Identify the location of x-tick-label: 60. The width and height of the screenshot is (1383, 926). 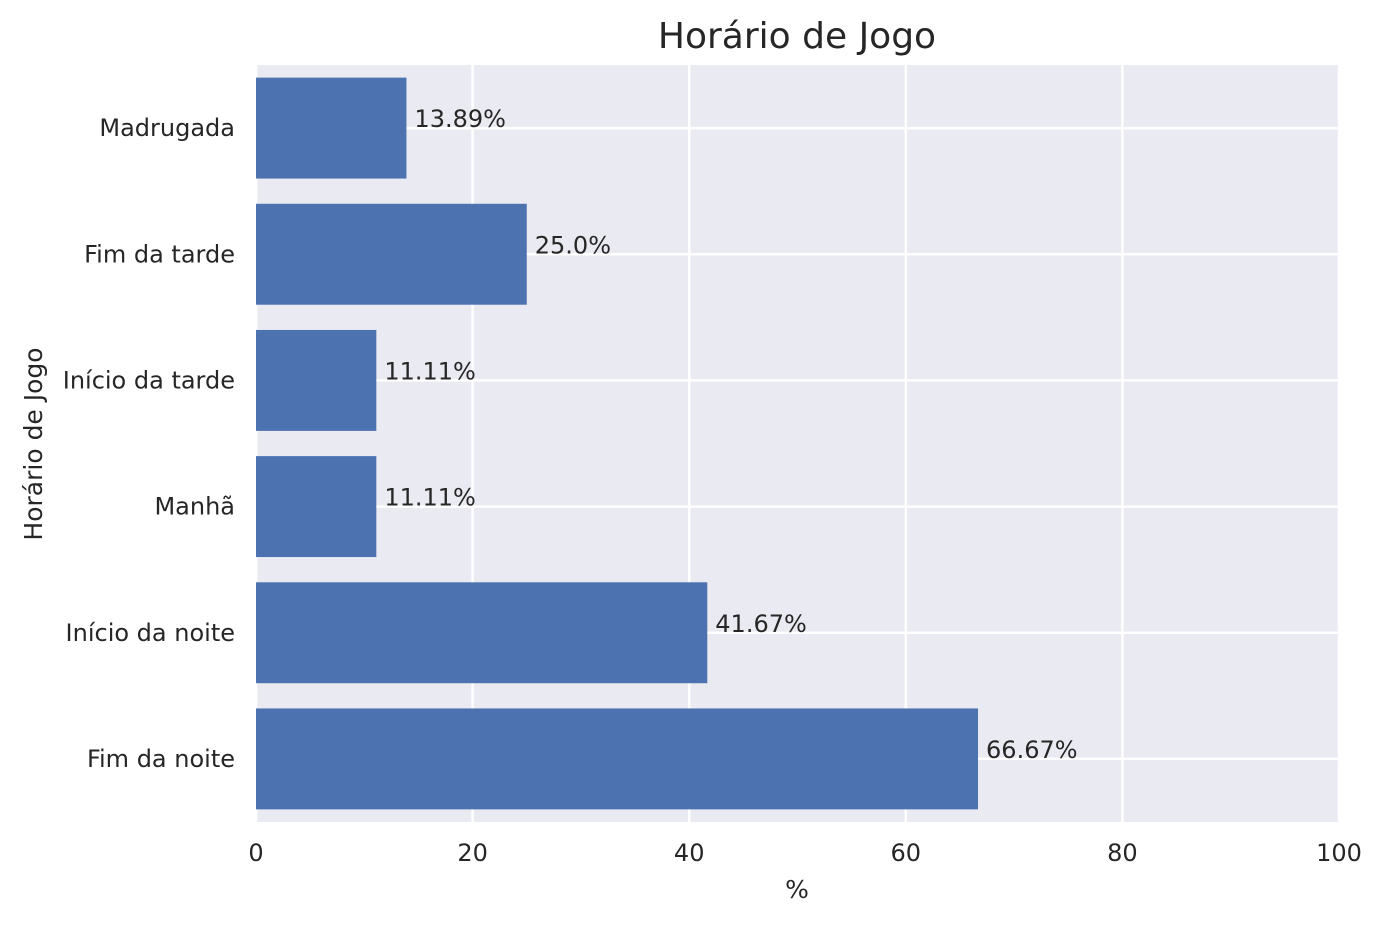
(906, 853).